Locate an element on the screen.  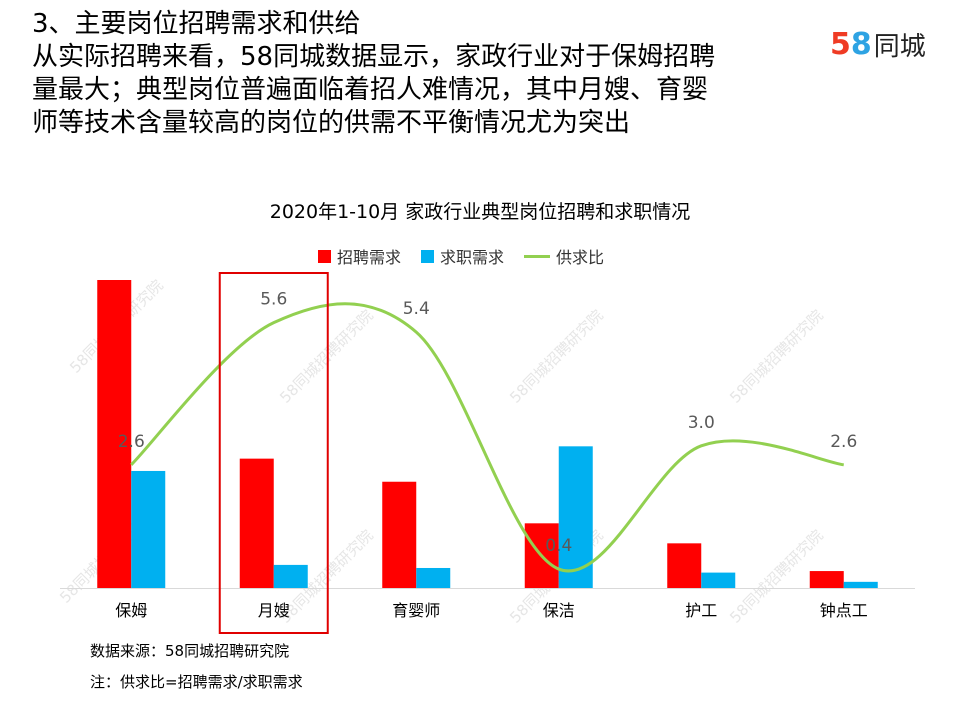
logo-digit-5: 5 is located at coordinates (840, 44).